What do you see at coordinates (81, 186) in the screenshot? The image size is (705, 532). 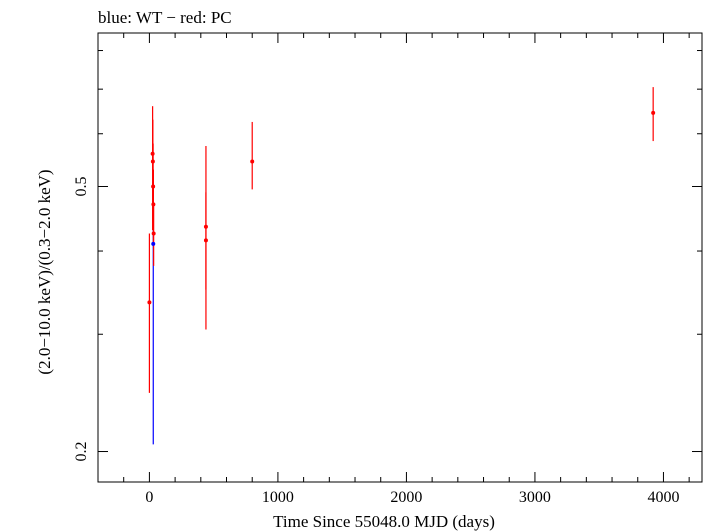 I see `y-tick-label: 0.5` at bounding box center [81, 186].